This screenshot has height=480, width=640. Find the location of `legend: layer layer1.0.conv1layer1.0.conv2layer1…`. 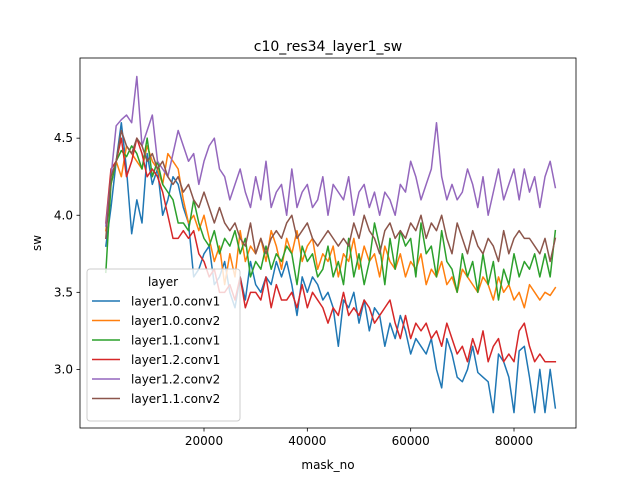

legend: layer layer1.0.conv1layer1.0.conv2layer1… is located at coordinates (163, 345).